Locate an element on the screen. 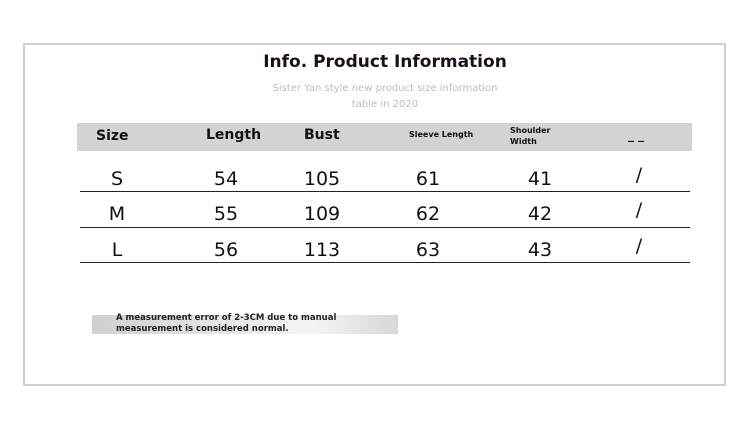  table-cell: 55 is located at coordinates (226, 214).